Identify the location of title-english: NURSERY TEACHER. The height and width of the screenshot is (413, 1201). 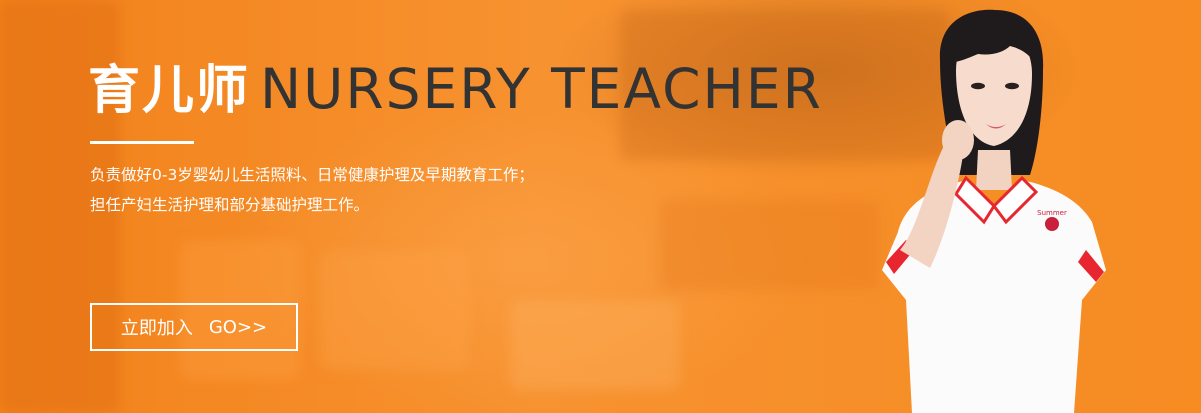
(541, 89).